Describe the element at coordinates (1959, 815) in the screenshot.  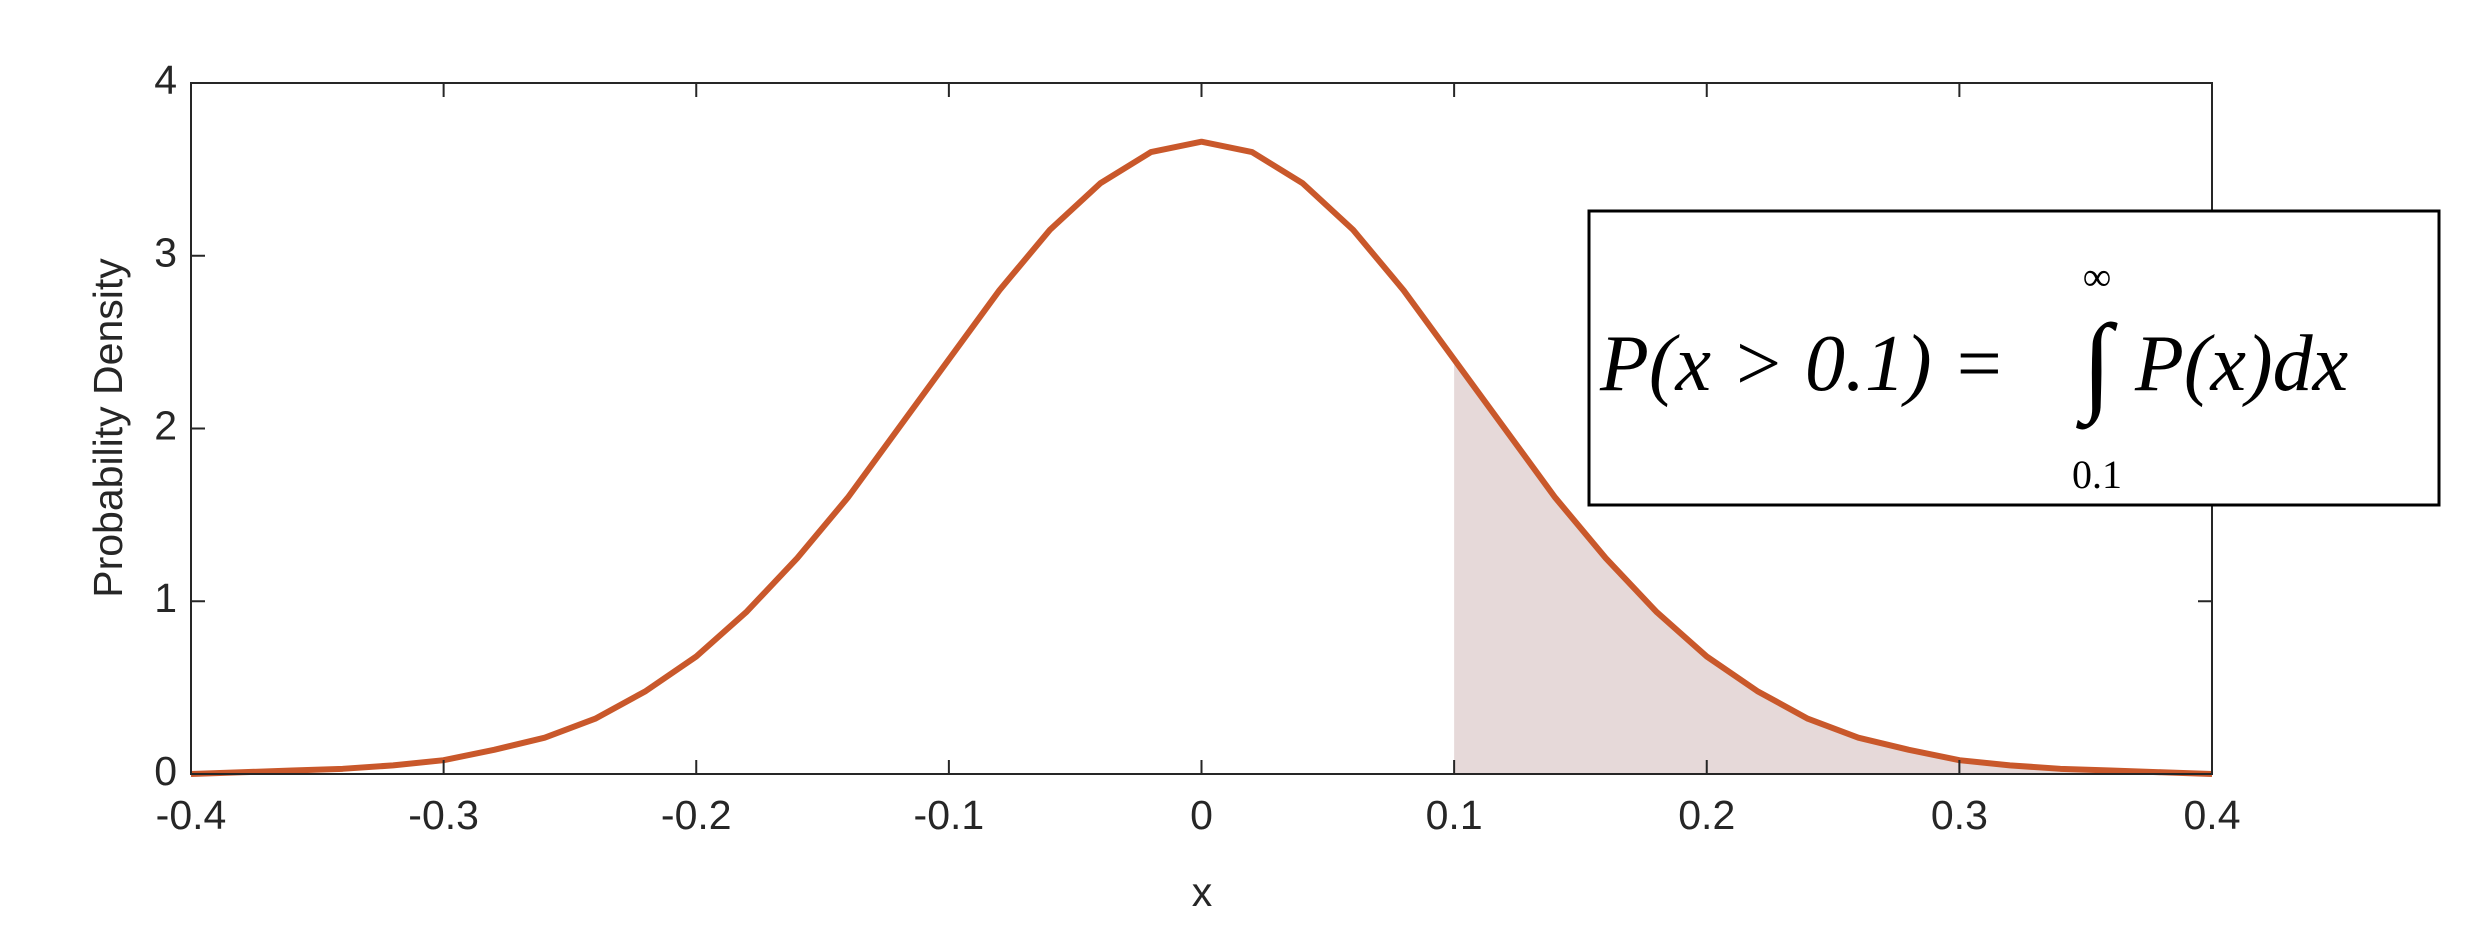
I see `x-tick-label: 0.3` at that location.